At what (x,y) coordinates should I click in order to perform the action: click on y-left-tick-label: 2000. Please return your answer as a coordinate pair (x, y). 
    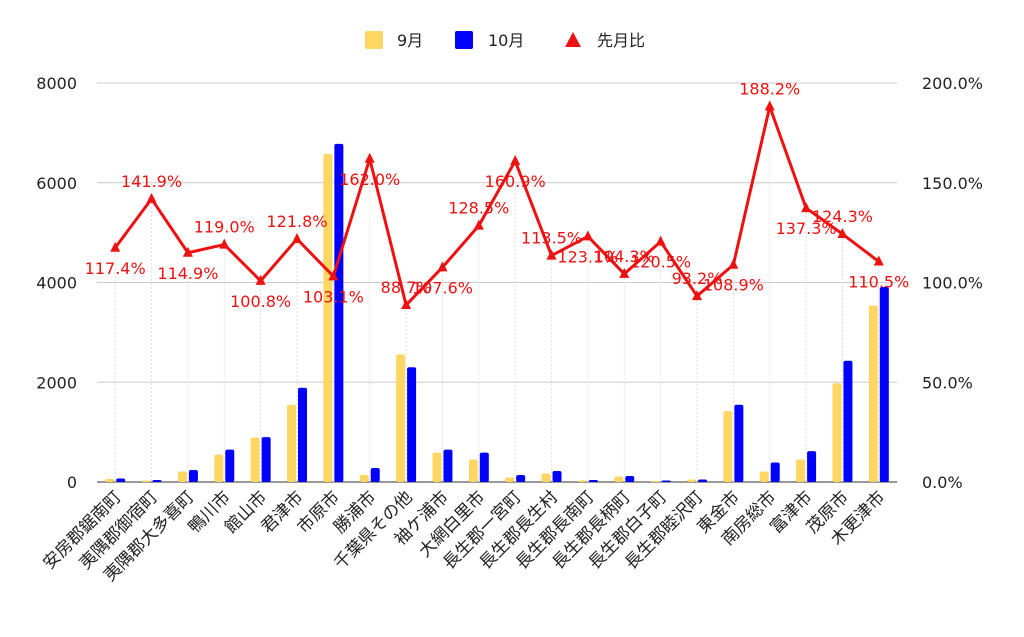
    Looking at the image, I should click on (56, 382).